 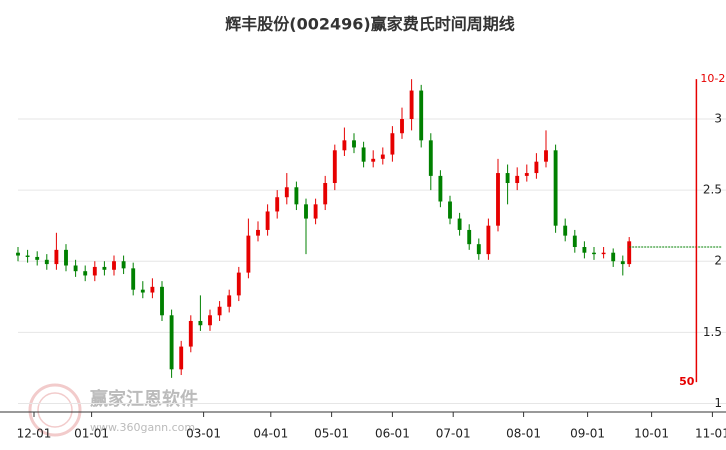 I want to click on y-tick-label: 3, so click(x=718, y=119).